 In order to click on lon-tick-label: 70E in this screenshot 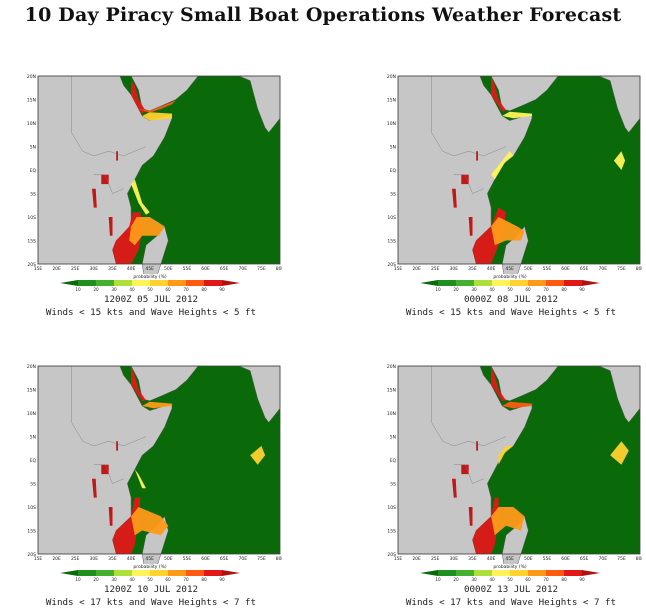, I will do `click(242, 559)`.